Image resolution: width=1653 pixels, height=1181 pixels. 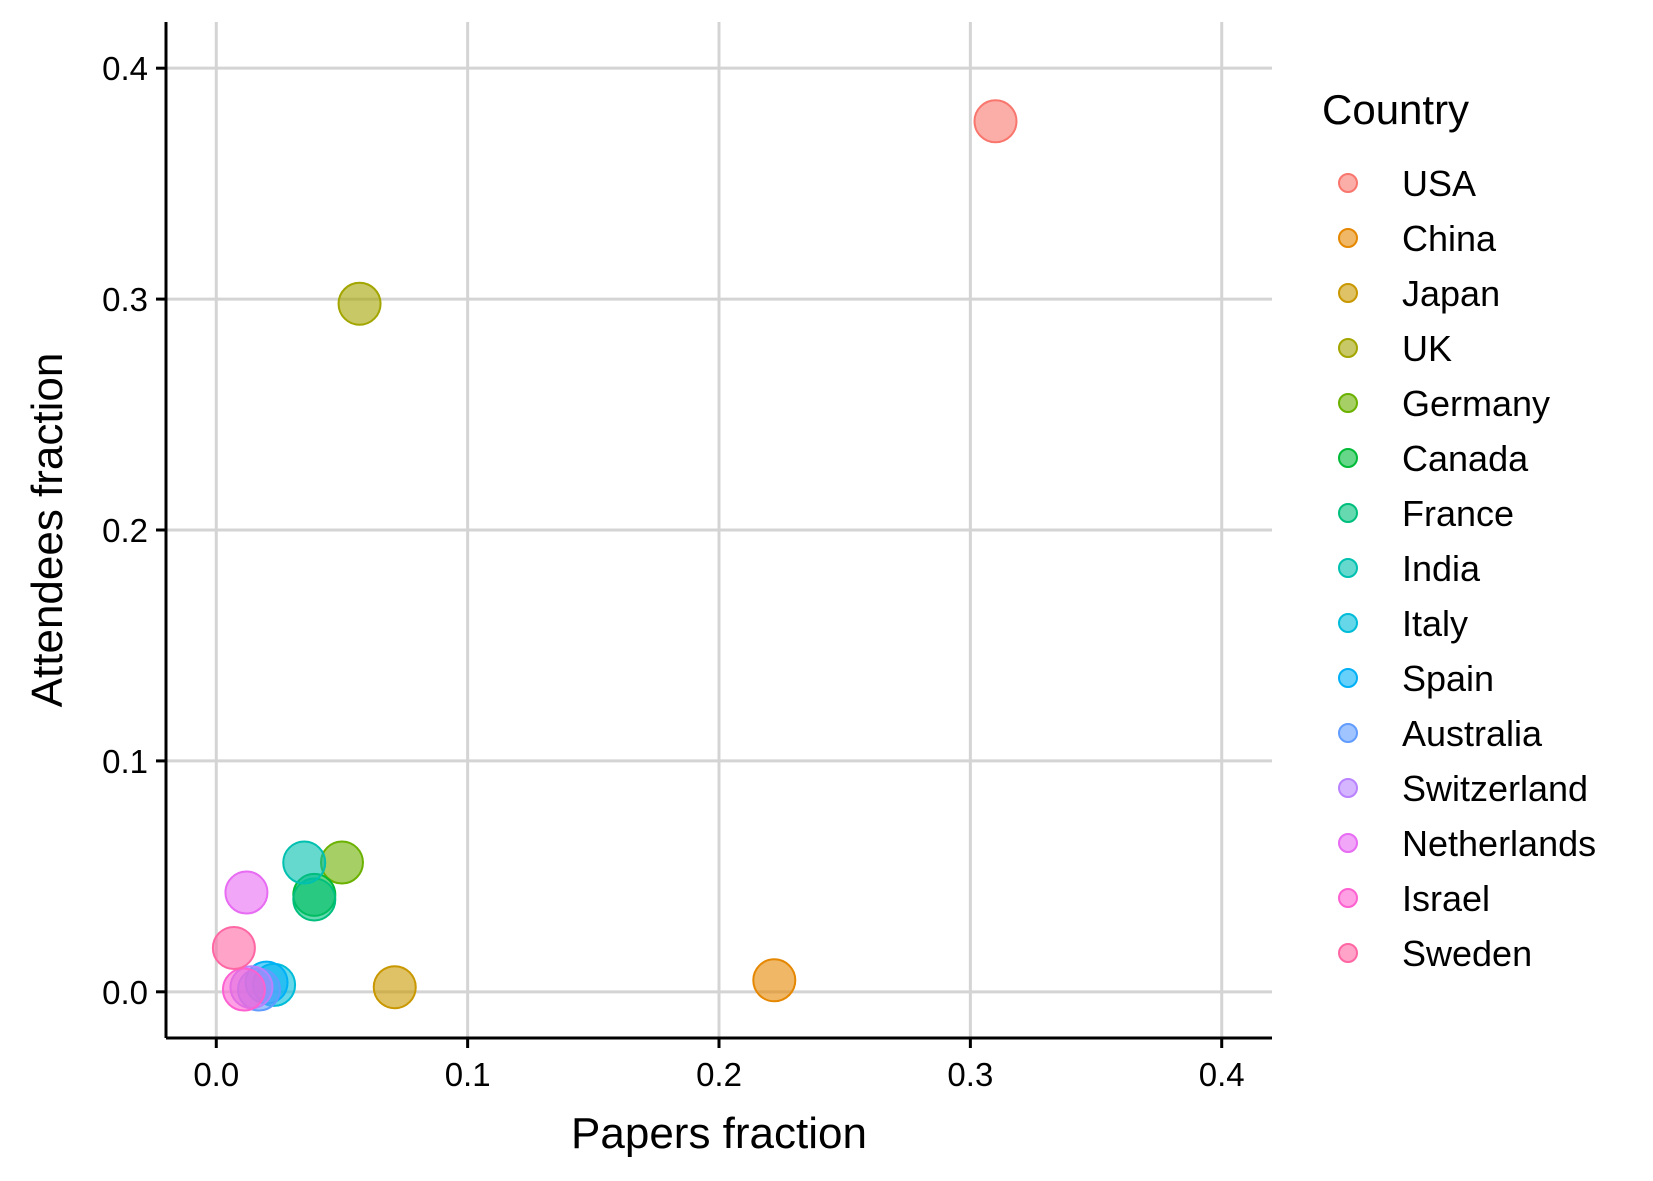 I want to click on legend-label: Japan, so click(x=1451, y=293).